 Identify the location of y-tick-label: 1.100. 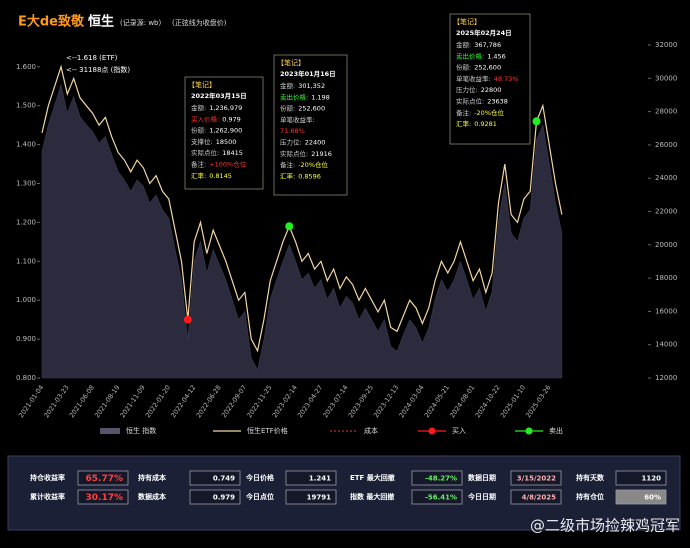
(26, 261).